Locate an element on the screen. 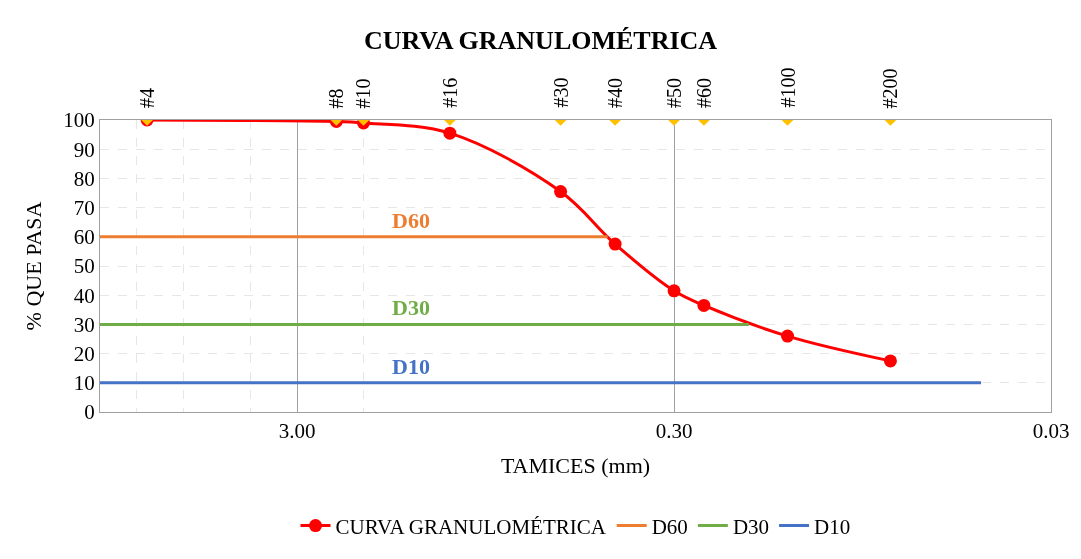  y-tick-label: 80 is located at coordinates (84, 178).